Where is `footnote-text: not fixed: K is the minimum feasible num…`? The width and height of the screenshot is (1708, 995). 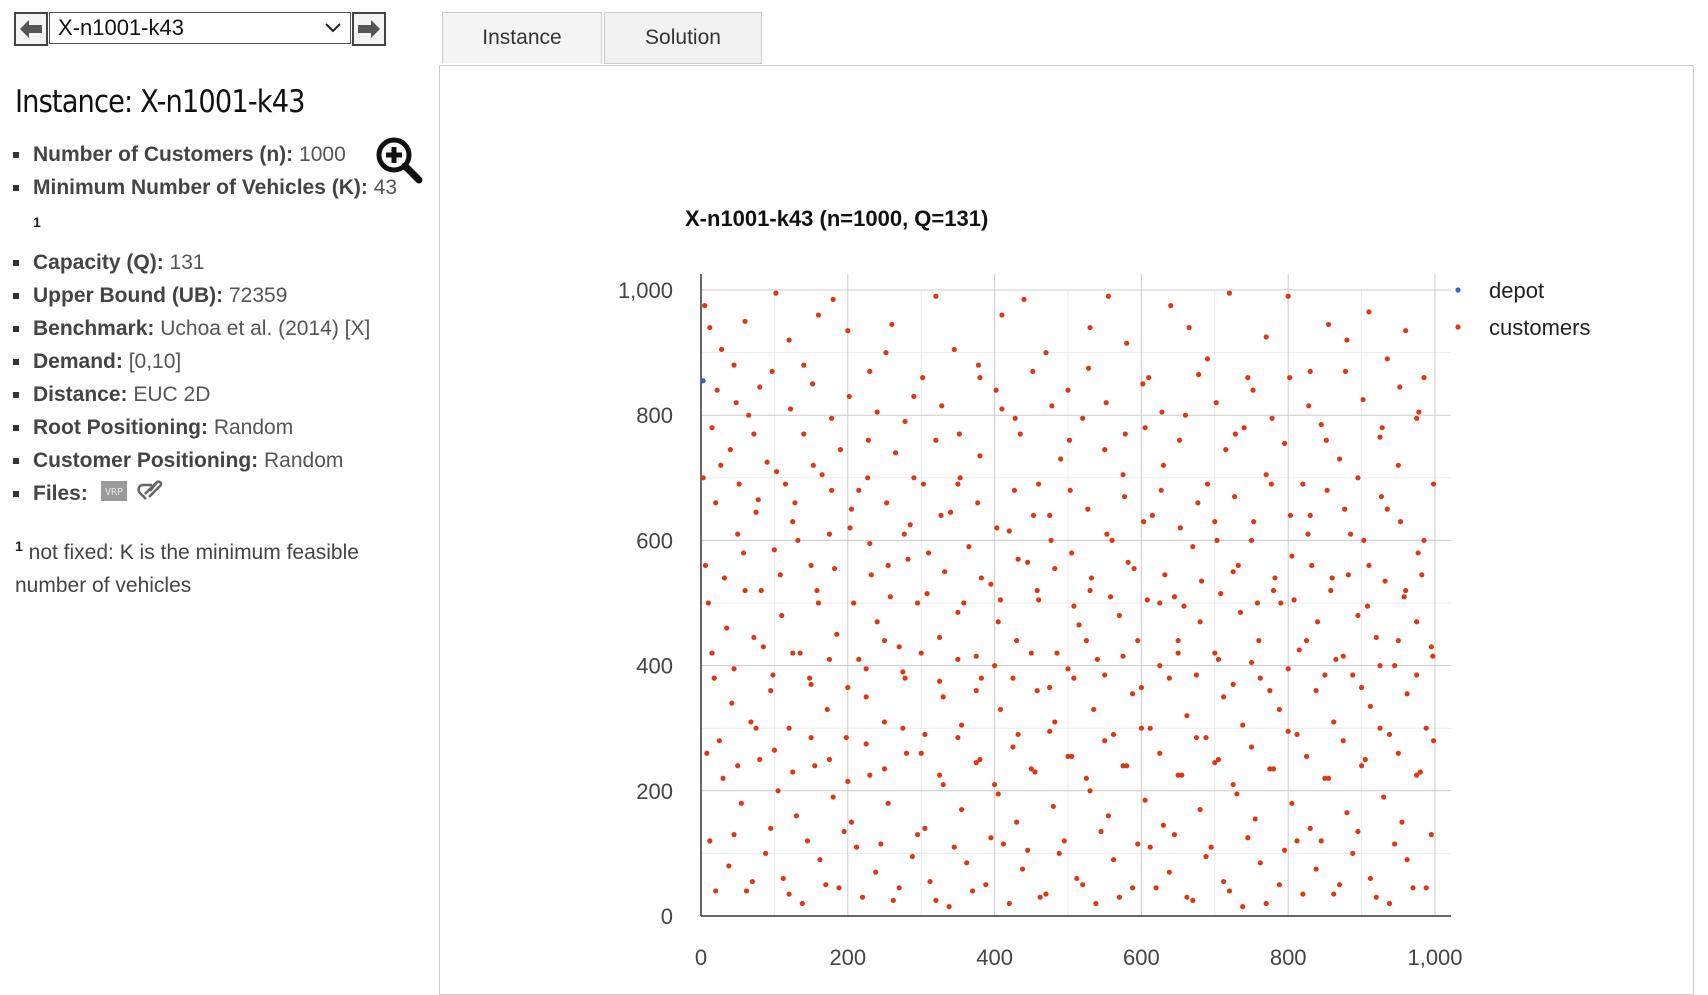 footnote-text: not fixed: K is the minimum feasible num… is located at coordinates (187, 569).